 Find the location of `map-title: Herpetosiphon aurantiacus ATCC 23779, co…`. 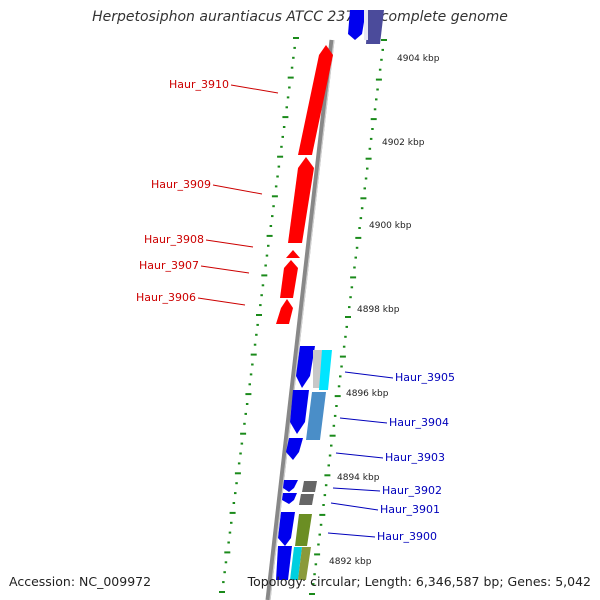

map-title: Herpetosiphon aurantiacus ATCC 23779, co… is located at coordinates (300, 17).